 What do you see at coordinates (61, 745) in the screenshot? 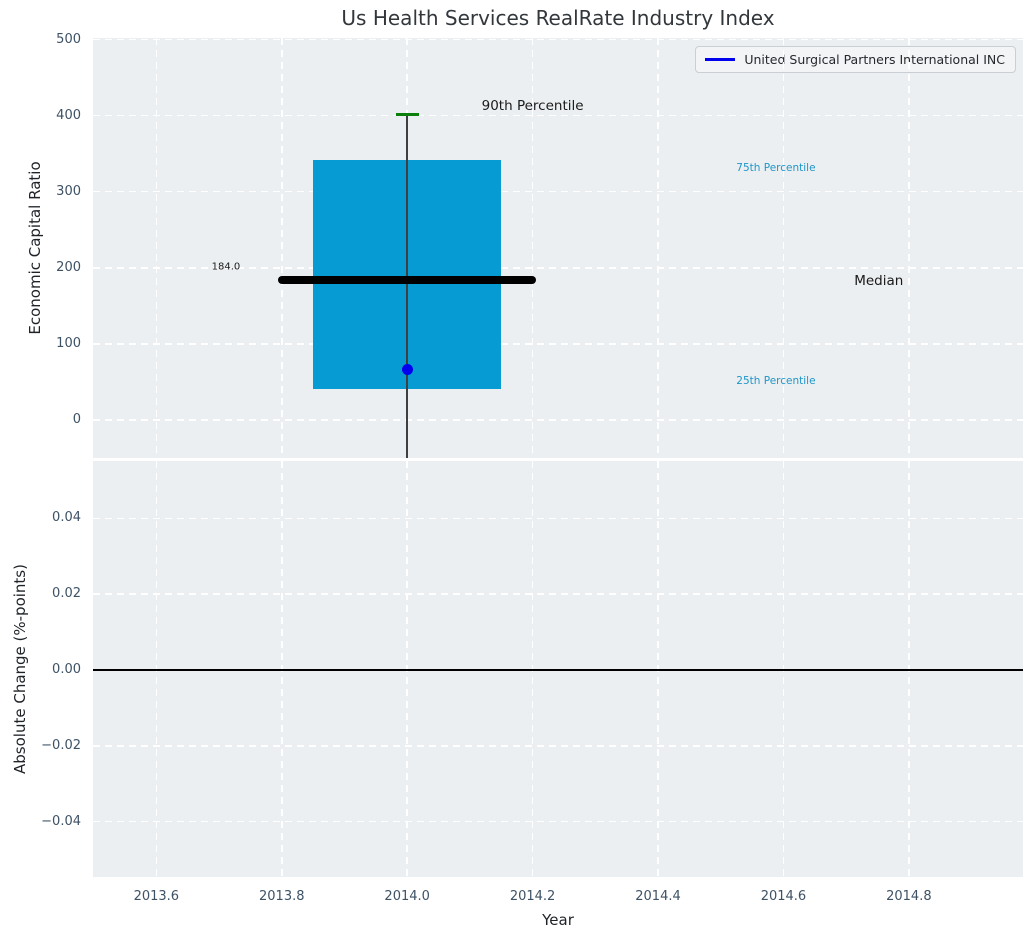
I see `y-tick-label: −0.02` at bounding box center [61, 745].